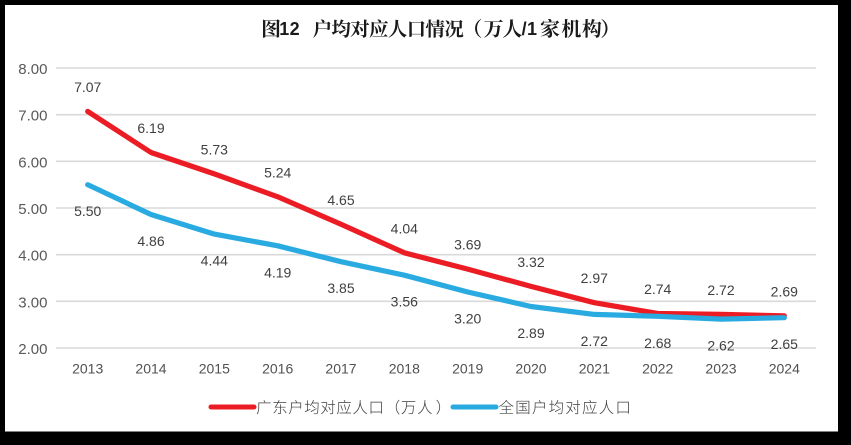 This screenshot has width=851, height=445. Describe the element at coordinates (657, 289) in the screenshot. I see `svg-text: 2.74` at that location.